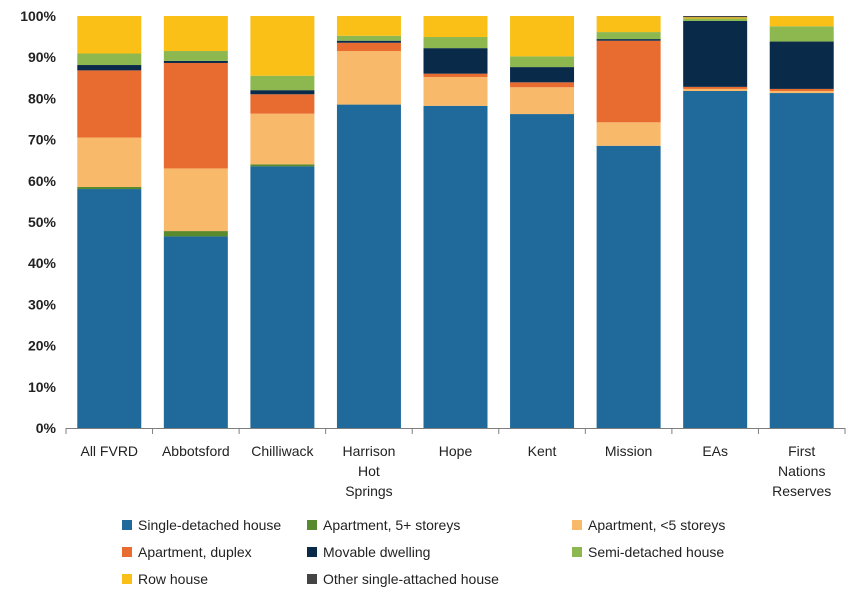 The height and width of the screenshot is (598, 851). I want to click on y-tick-label: 20%, so click(42, 346).